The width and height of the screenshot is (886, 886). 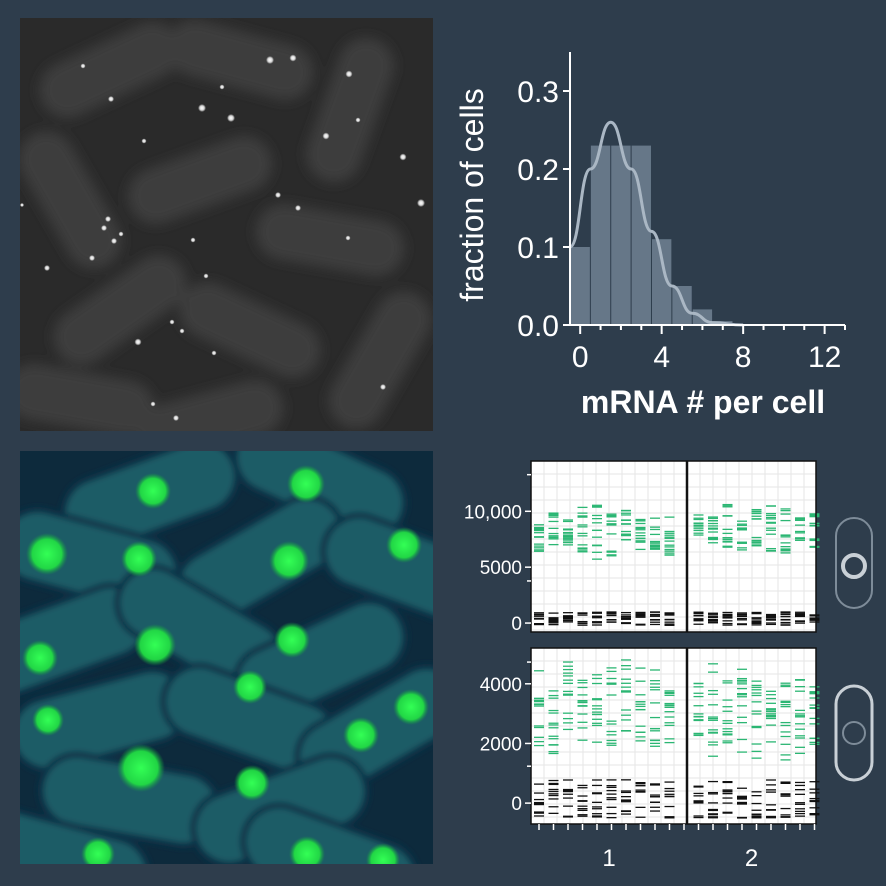 What do you see at coordinates (538, 248) in the screenshot?
I see `y-tick-label: 0.1` at bounding box center [538, 248].